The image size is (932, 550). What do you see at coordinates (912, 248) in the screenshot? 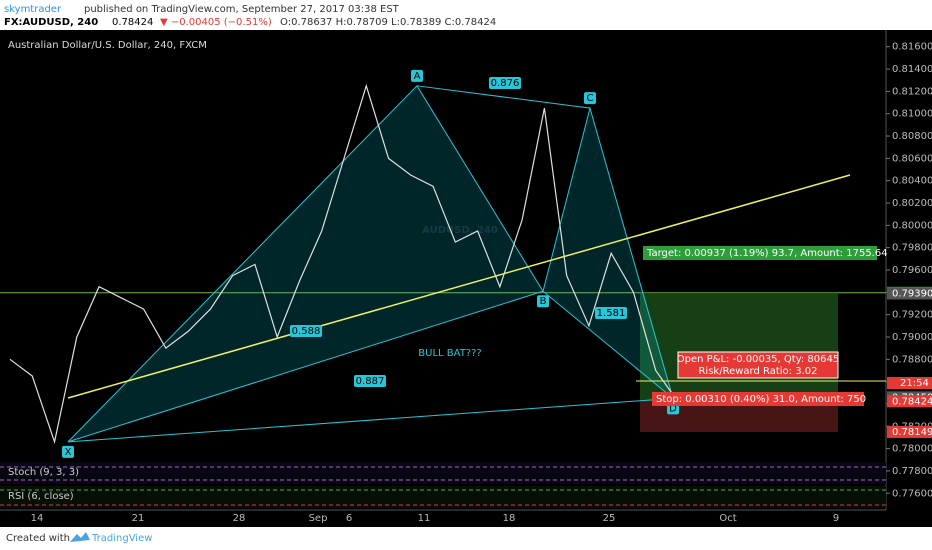
I see `y-tick-label: 0.79800` at bounding box center [912, 248].